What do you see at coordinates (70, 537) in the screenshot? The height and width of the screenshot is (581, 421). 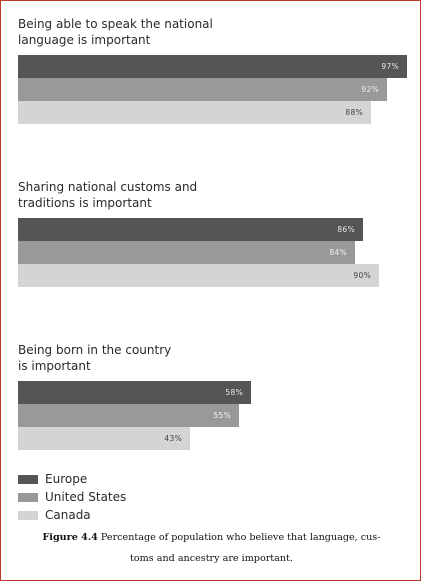 I see `figure-label: Figure 4.4` at bounding box center [70, 537].